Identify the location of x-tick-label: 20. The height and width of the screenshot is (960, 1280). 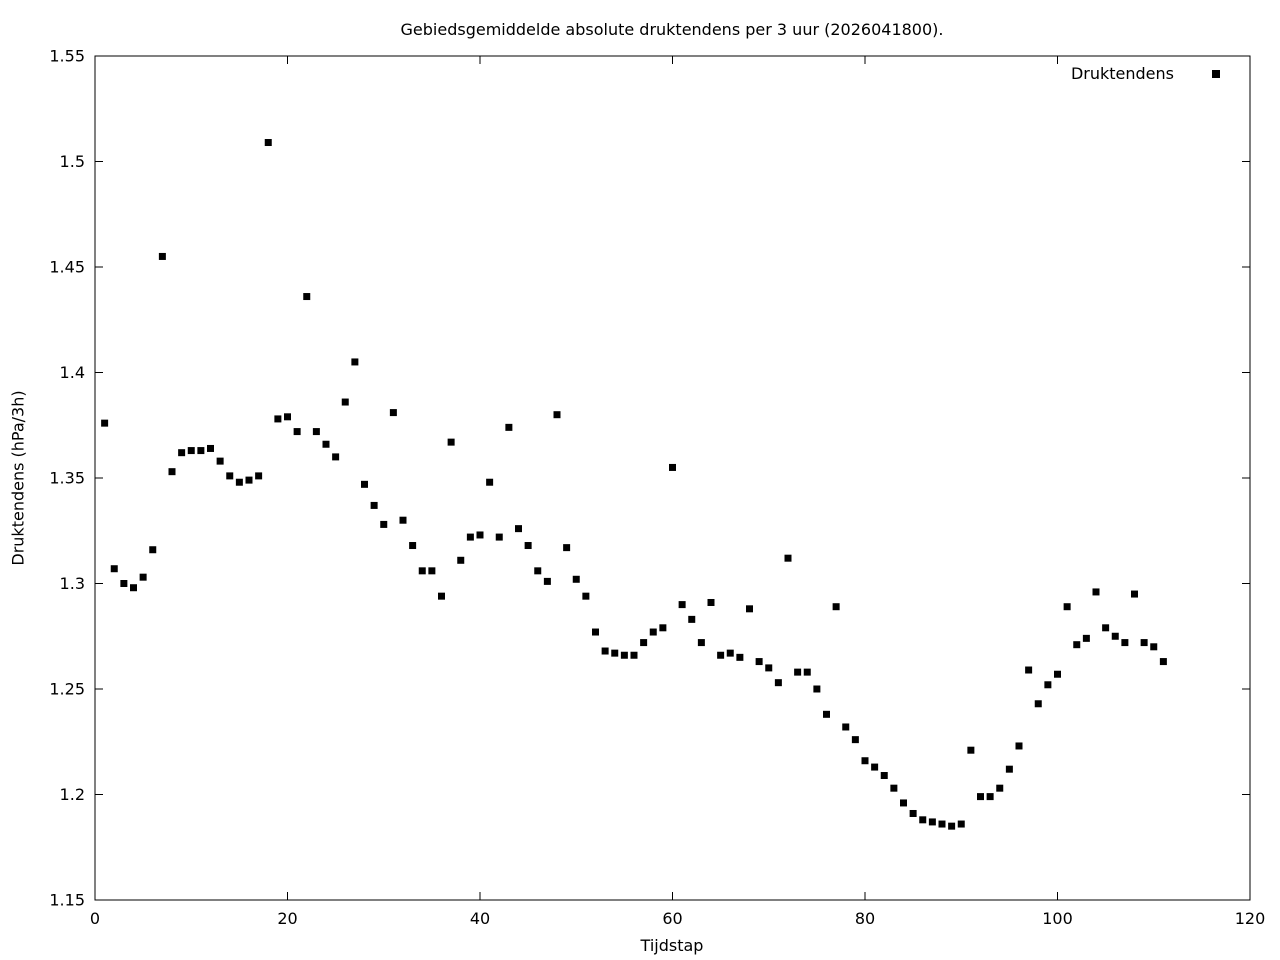
(287, 918).